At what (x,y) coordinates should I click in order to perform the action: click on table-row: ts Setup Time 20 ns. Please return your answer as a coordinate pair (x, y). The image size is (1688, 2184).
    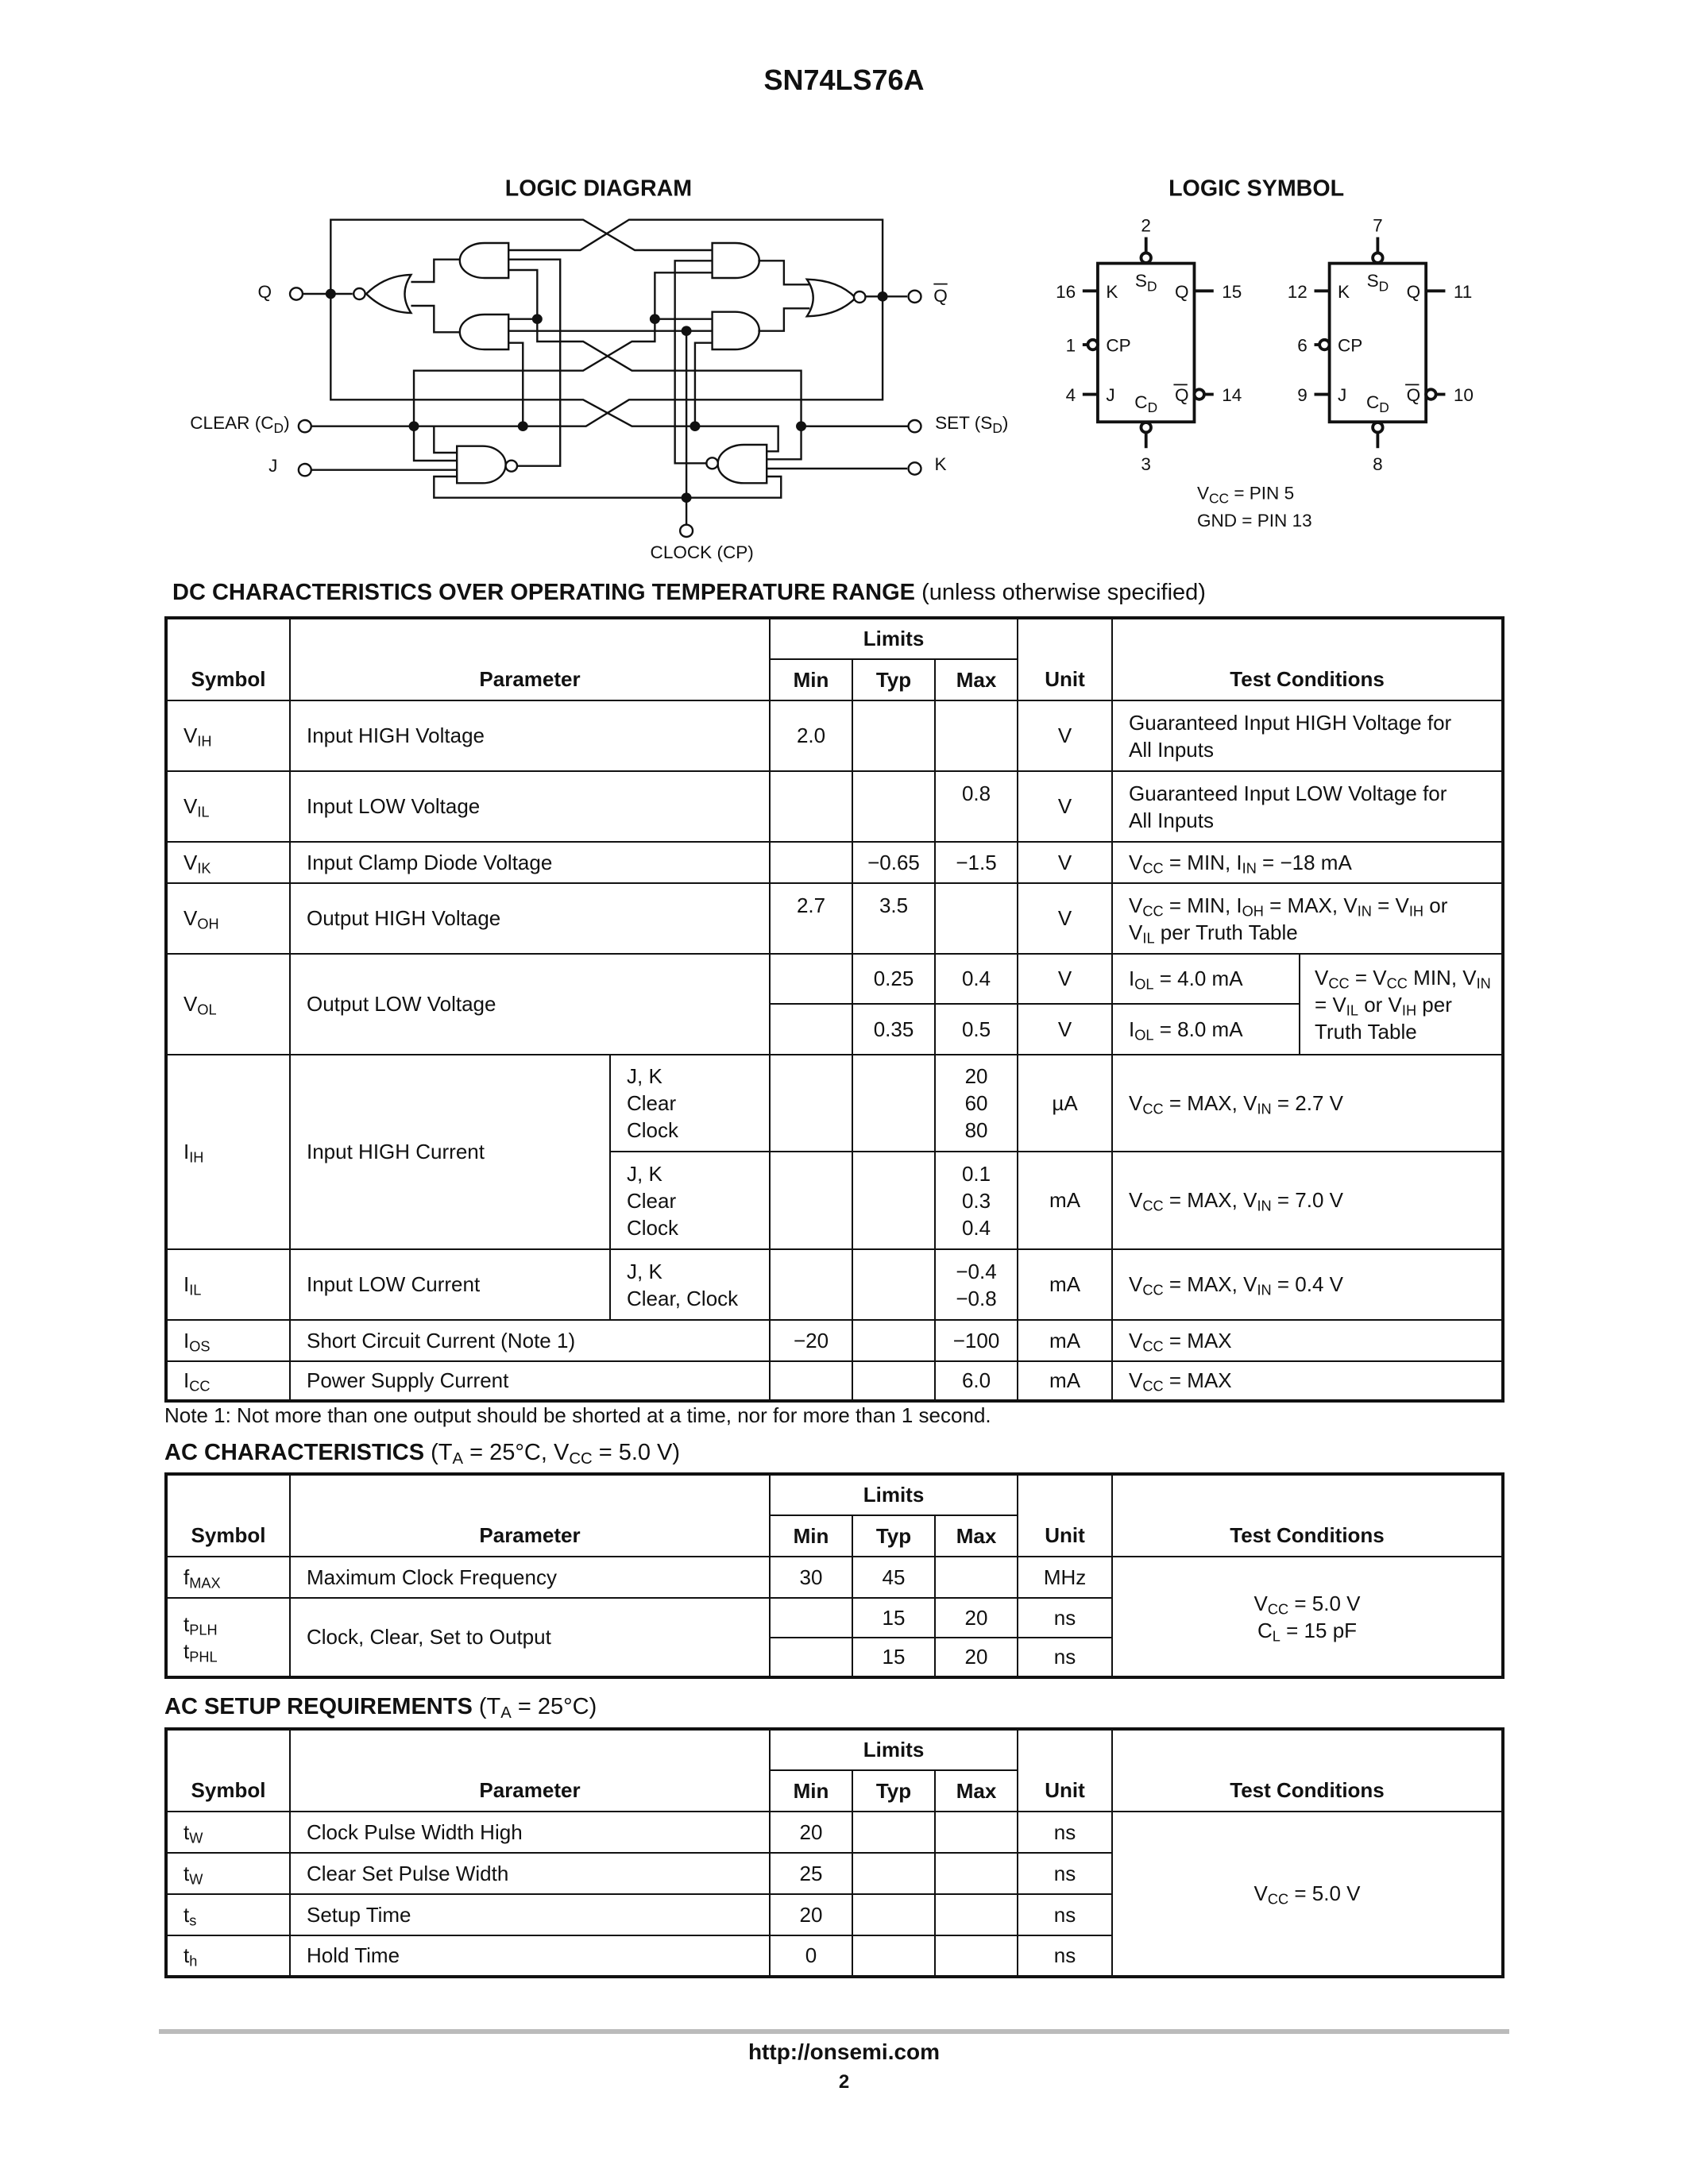
    Looking at the image, I should click on (834, 1914).